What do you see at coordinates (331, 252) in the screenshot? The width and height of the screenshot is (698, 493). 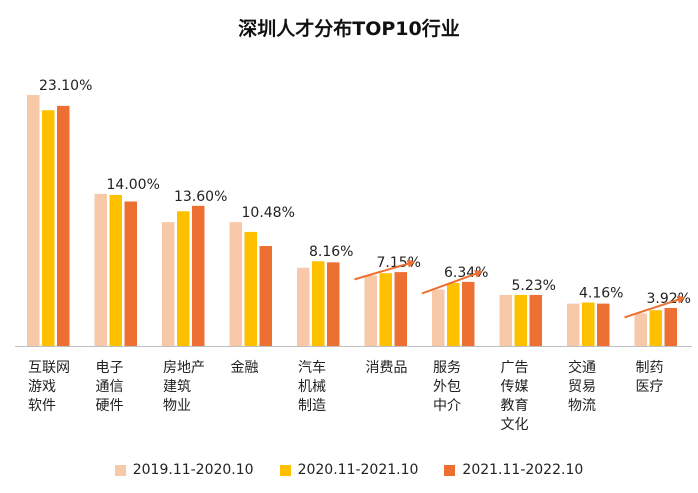 I see `data-label-5: 8.16%` at bounding box center [331, 252].